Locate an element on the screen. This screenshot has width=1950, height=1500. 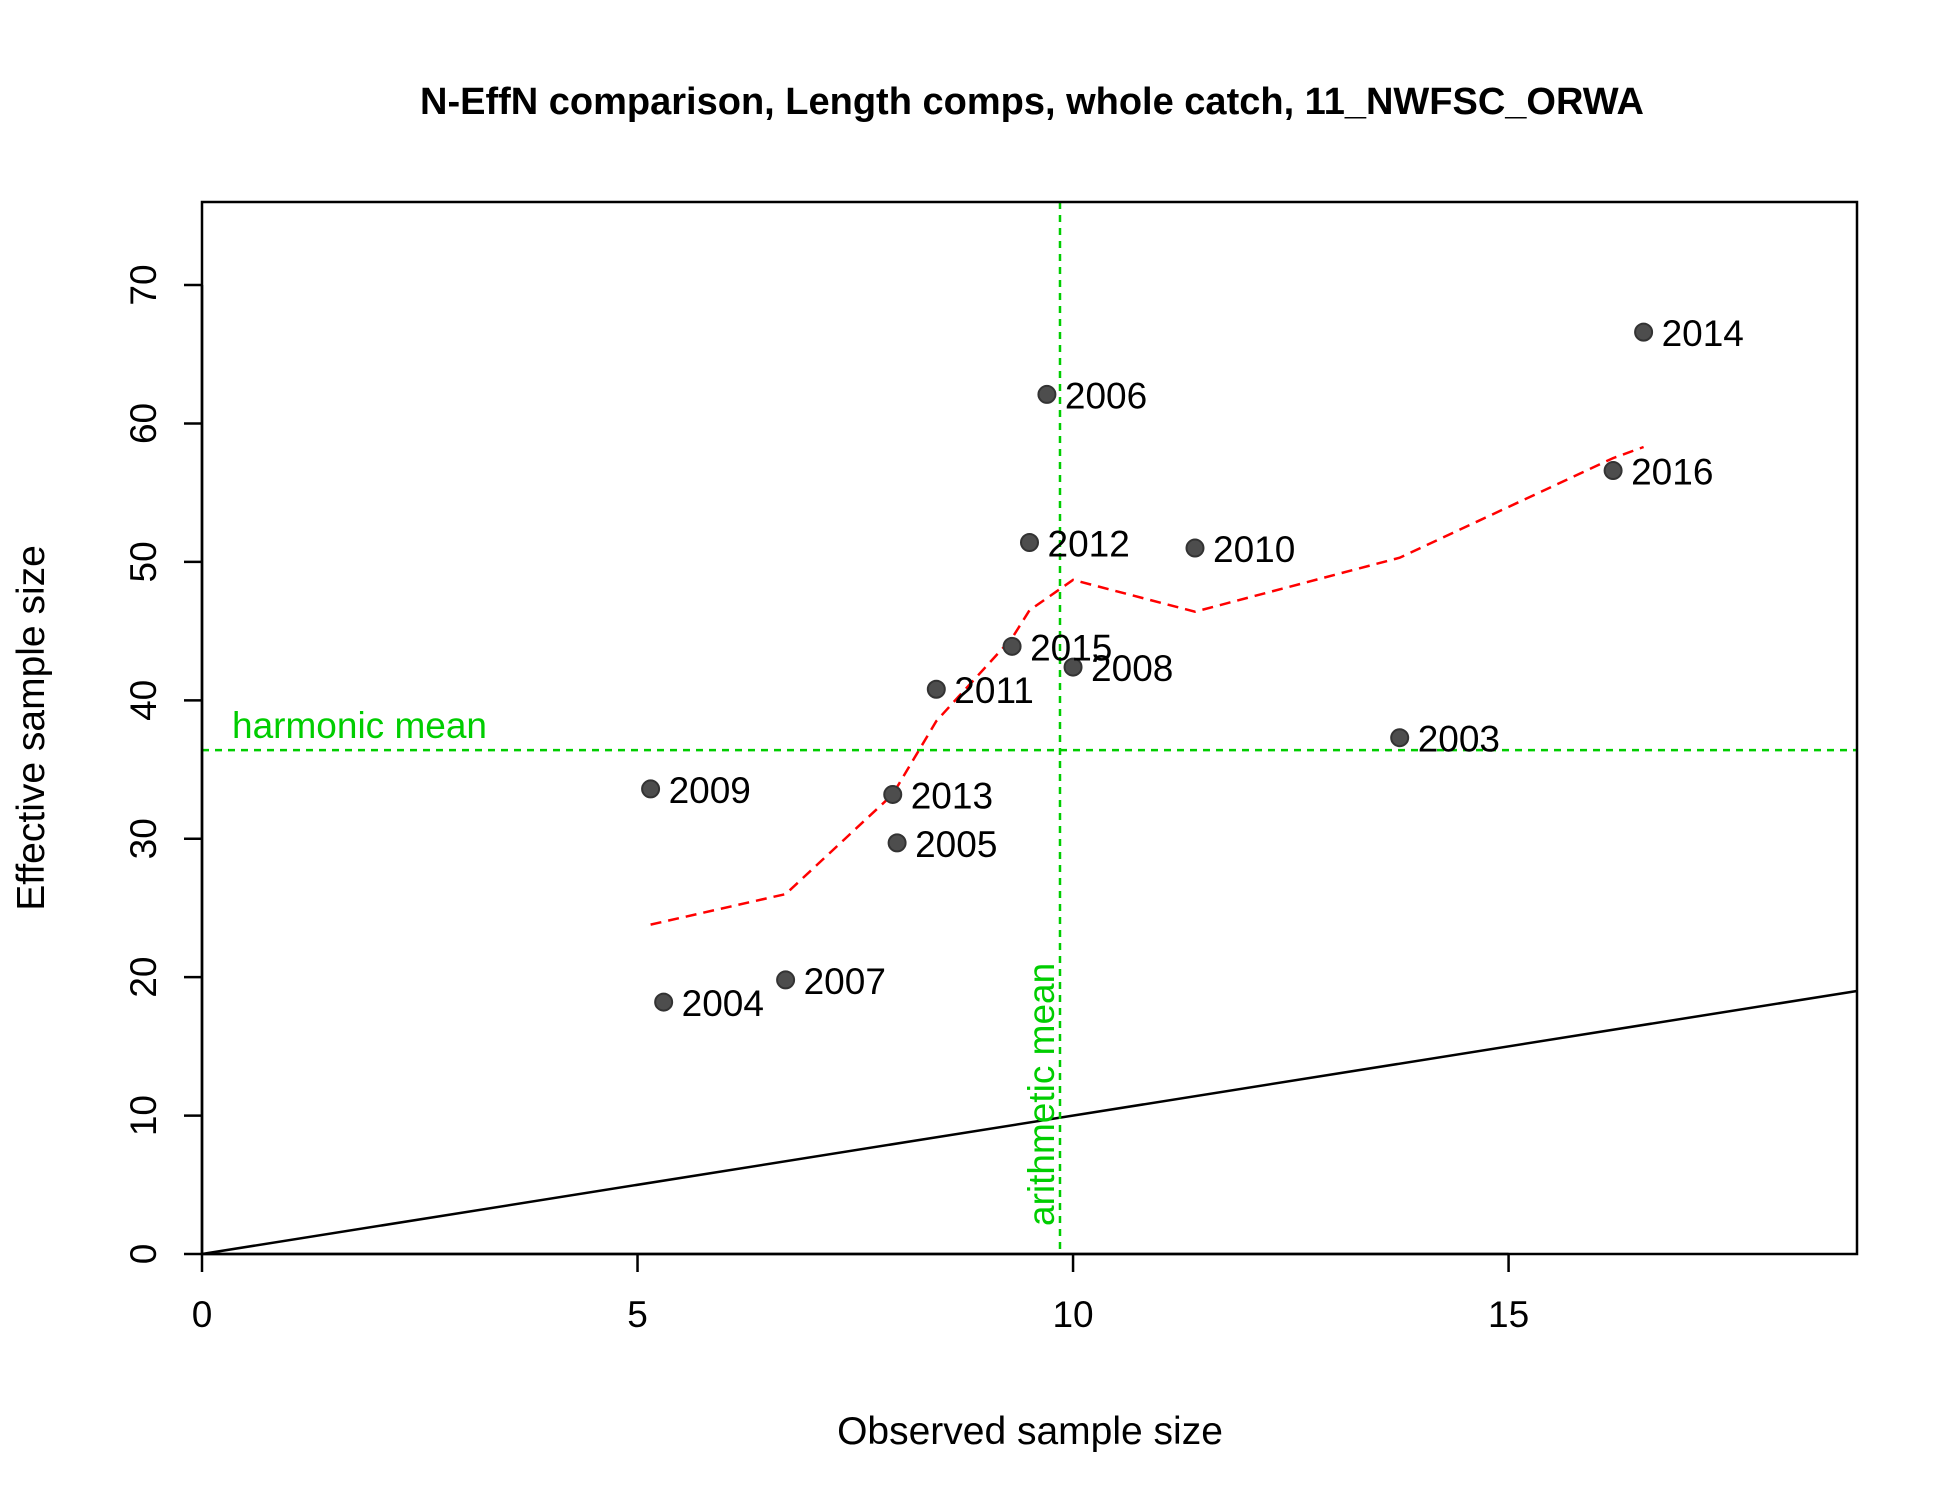
point-label: 2008 is located at coordinates (1132, 668).